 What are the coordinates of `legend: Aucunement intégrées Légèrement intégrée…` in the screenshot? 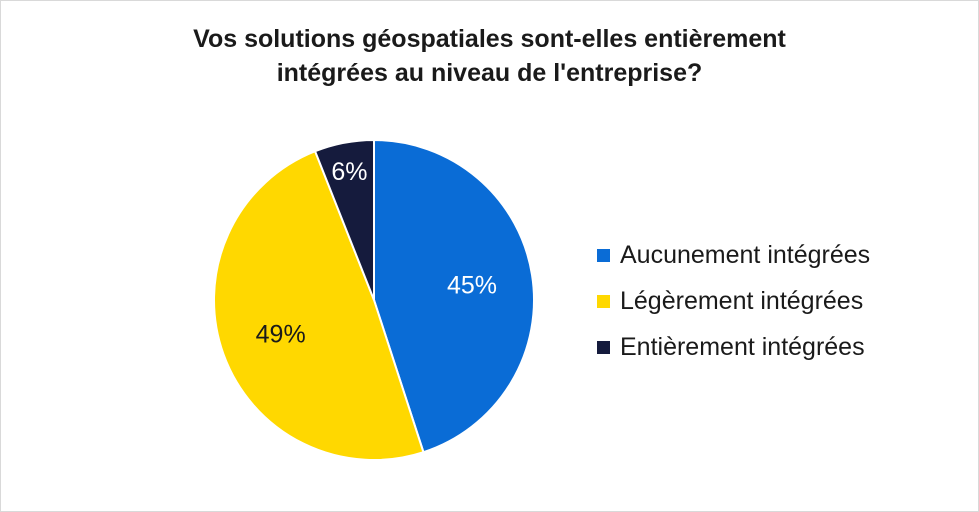 It's located at (733, 301).